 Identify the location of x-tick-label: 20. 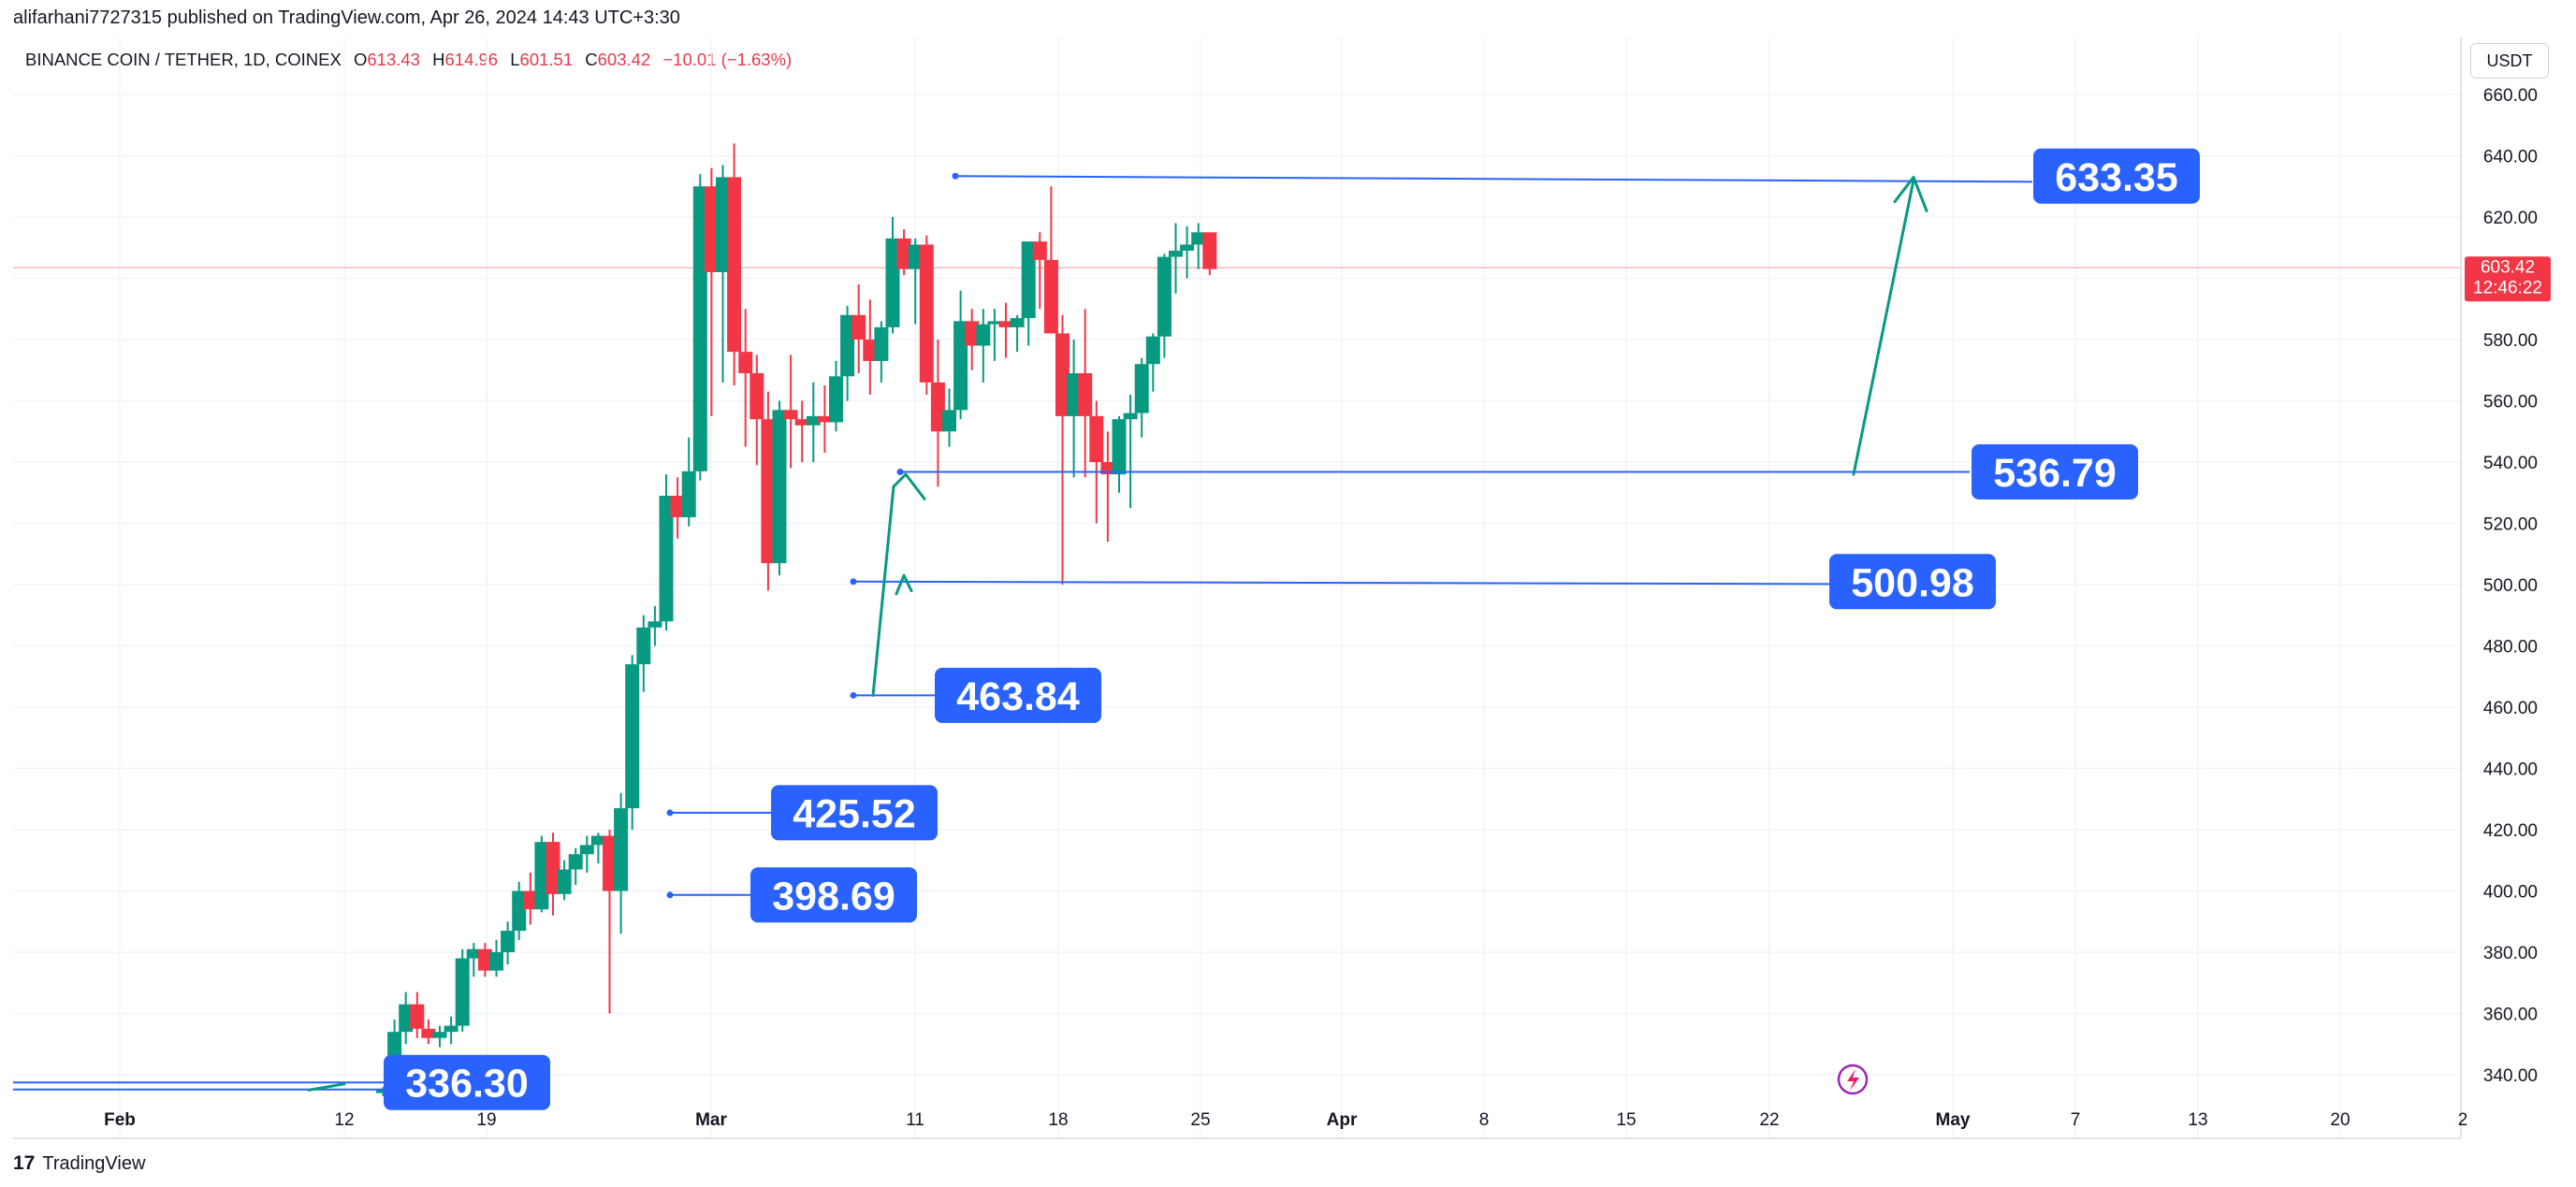
(2340, 1120).